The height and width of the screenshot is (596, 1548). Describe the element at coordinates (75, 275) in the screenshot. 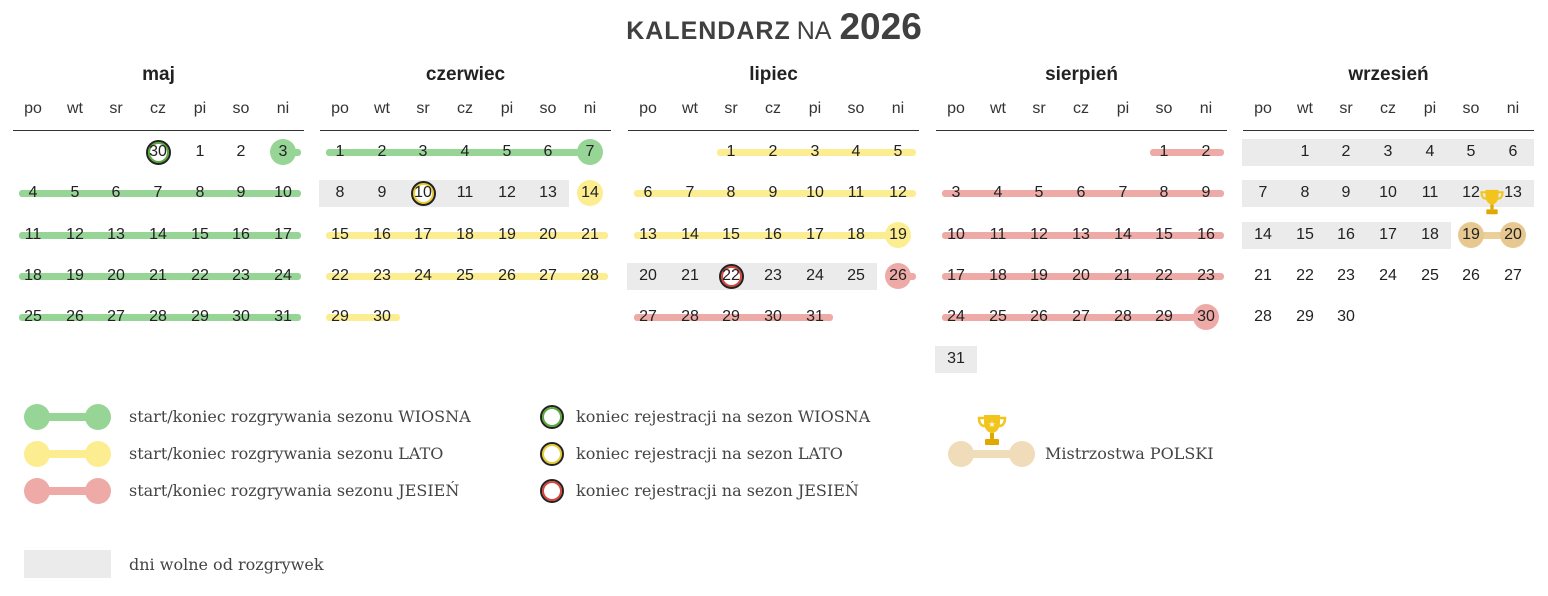

I see `day-cell: 19` at that location.